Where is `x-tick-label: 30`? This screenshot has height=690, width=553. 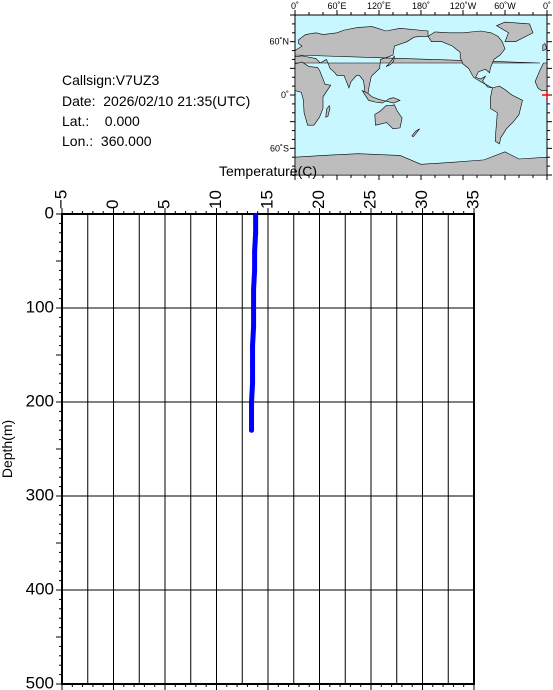 x-tick-label: 30 is located at coordinates (421, 199).